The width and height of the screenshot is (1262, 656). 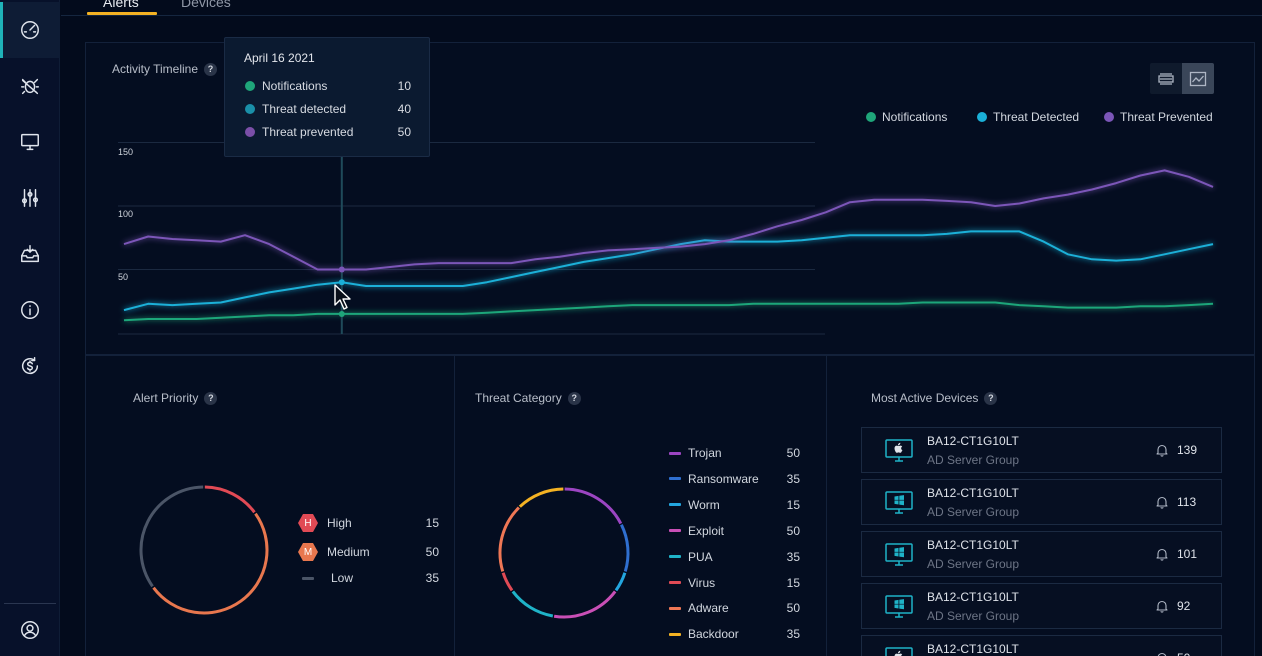 What do you see at coordinates (899, 502) in the screenshot?
I see `windows-monitor-icon` at bounding box center [899, 502].